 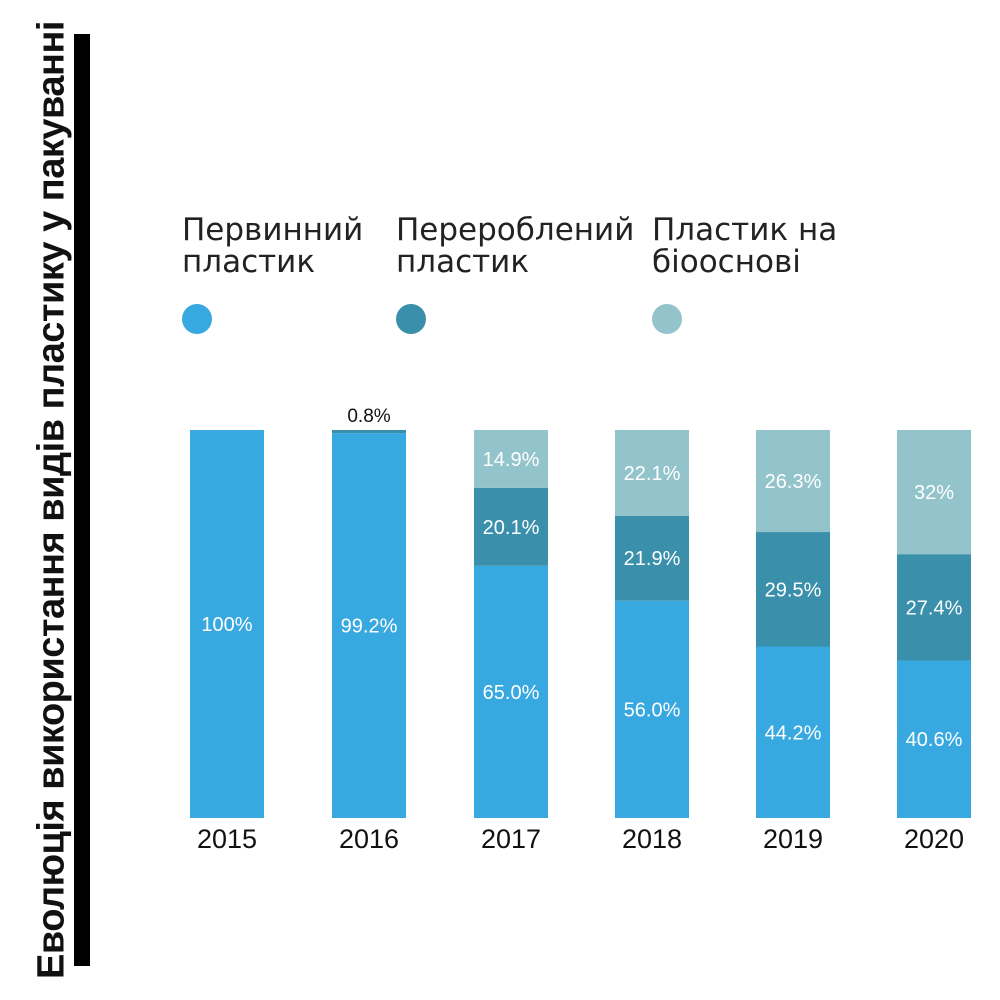 I want to click on legend-label-recycled-line1: Перероблений, so click(x=515, y=230).